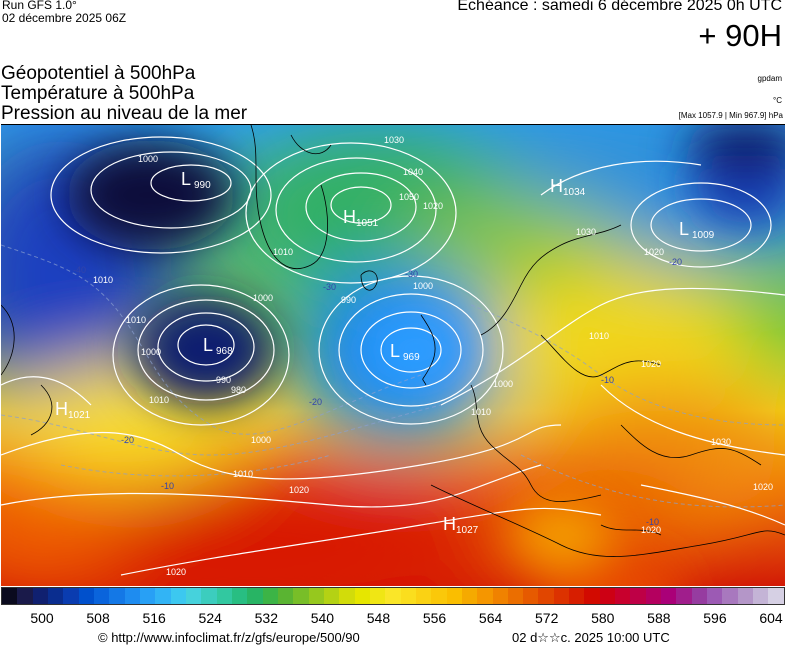  What do you see at coordinates (238, 390) in the screenshot?
I see `svg-text: 980` at bounding box center [238, 390].